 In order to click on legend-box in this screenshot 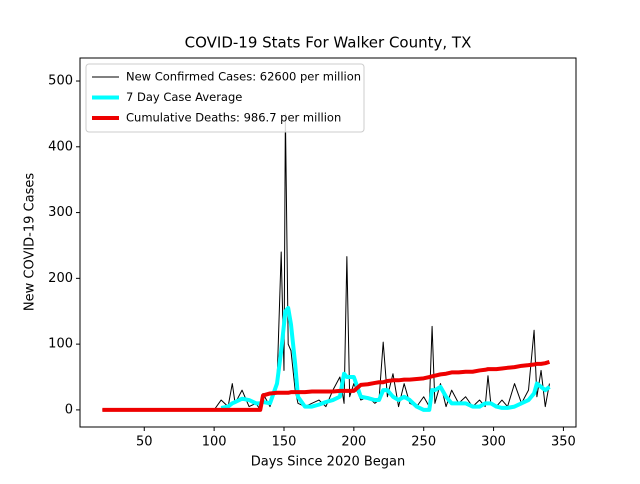, I will do `click(225, 98)`.